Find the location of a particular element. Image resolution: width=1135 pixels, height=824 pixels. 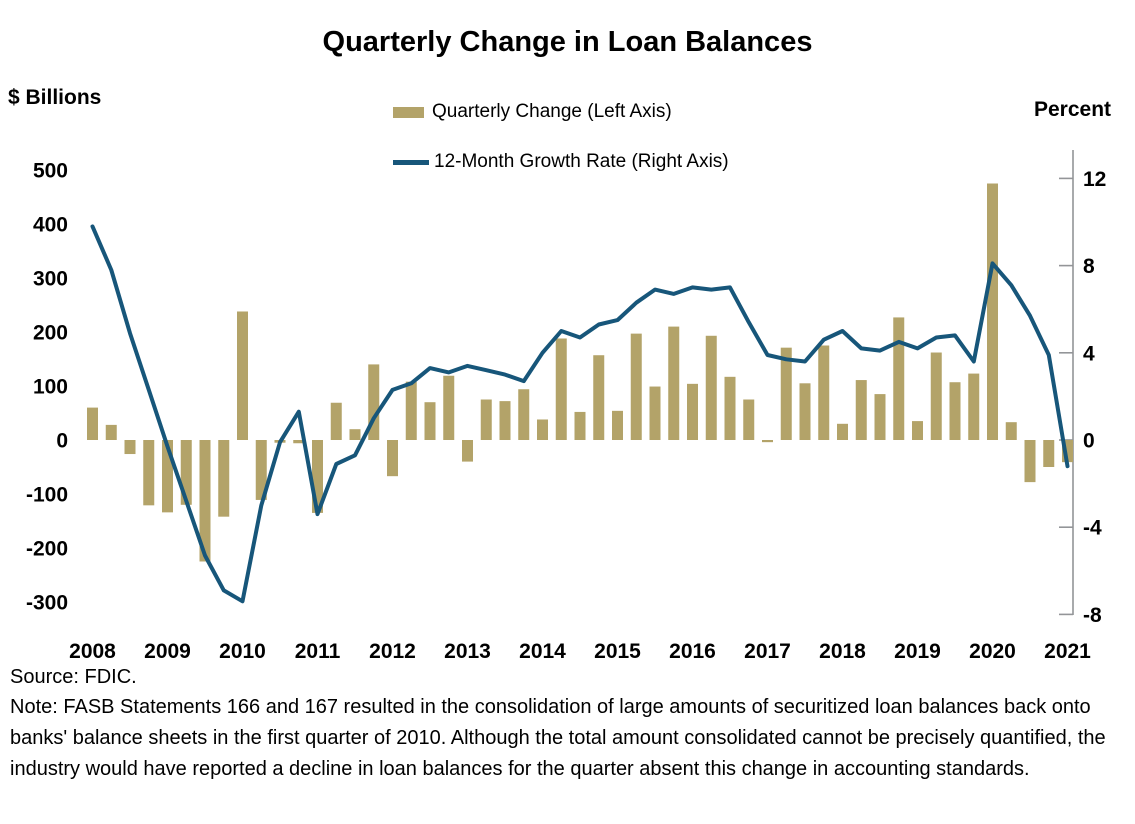

x-axis-year-label: 2014 is located at coordinates (542, 651).